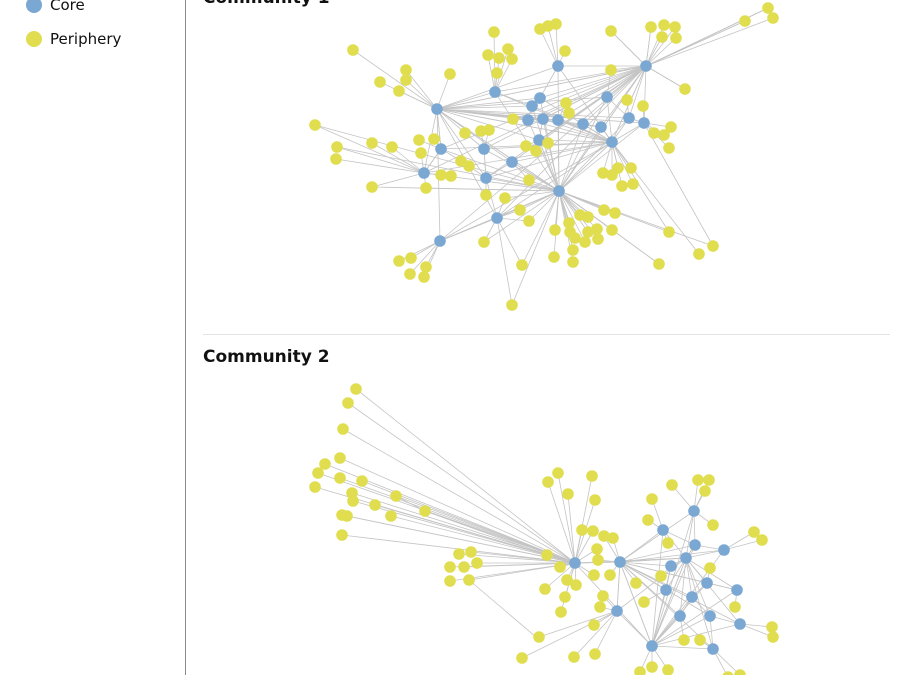 The image size is (900, 675). Describe the element at coordinates (266, 4) in the screenshot. I see `community-1-title: Community 1` at that location.